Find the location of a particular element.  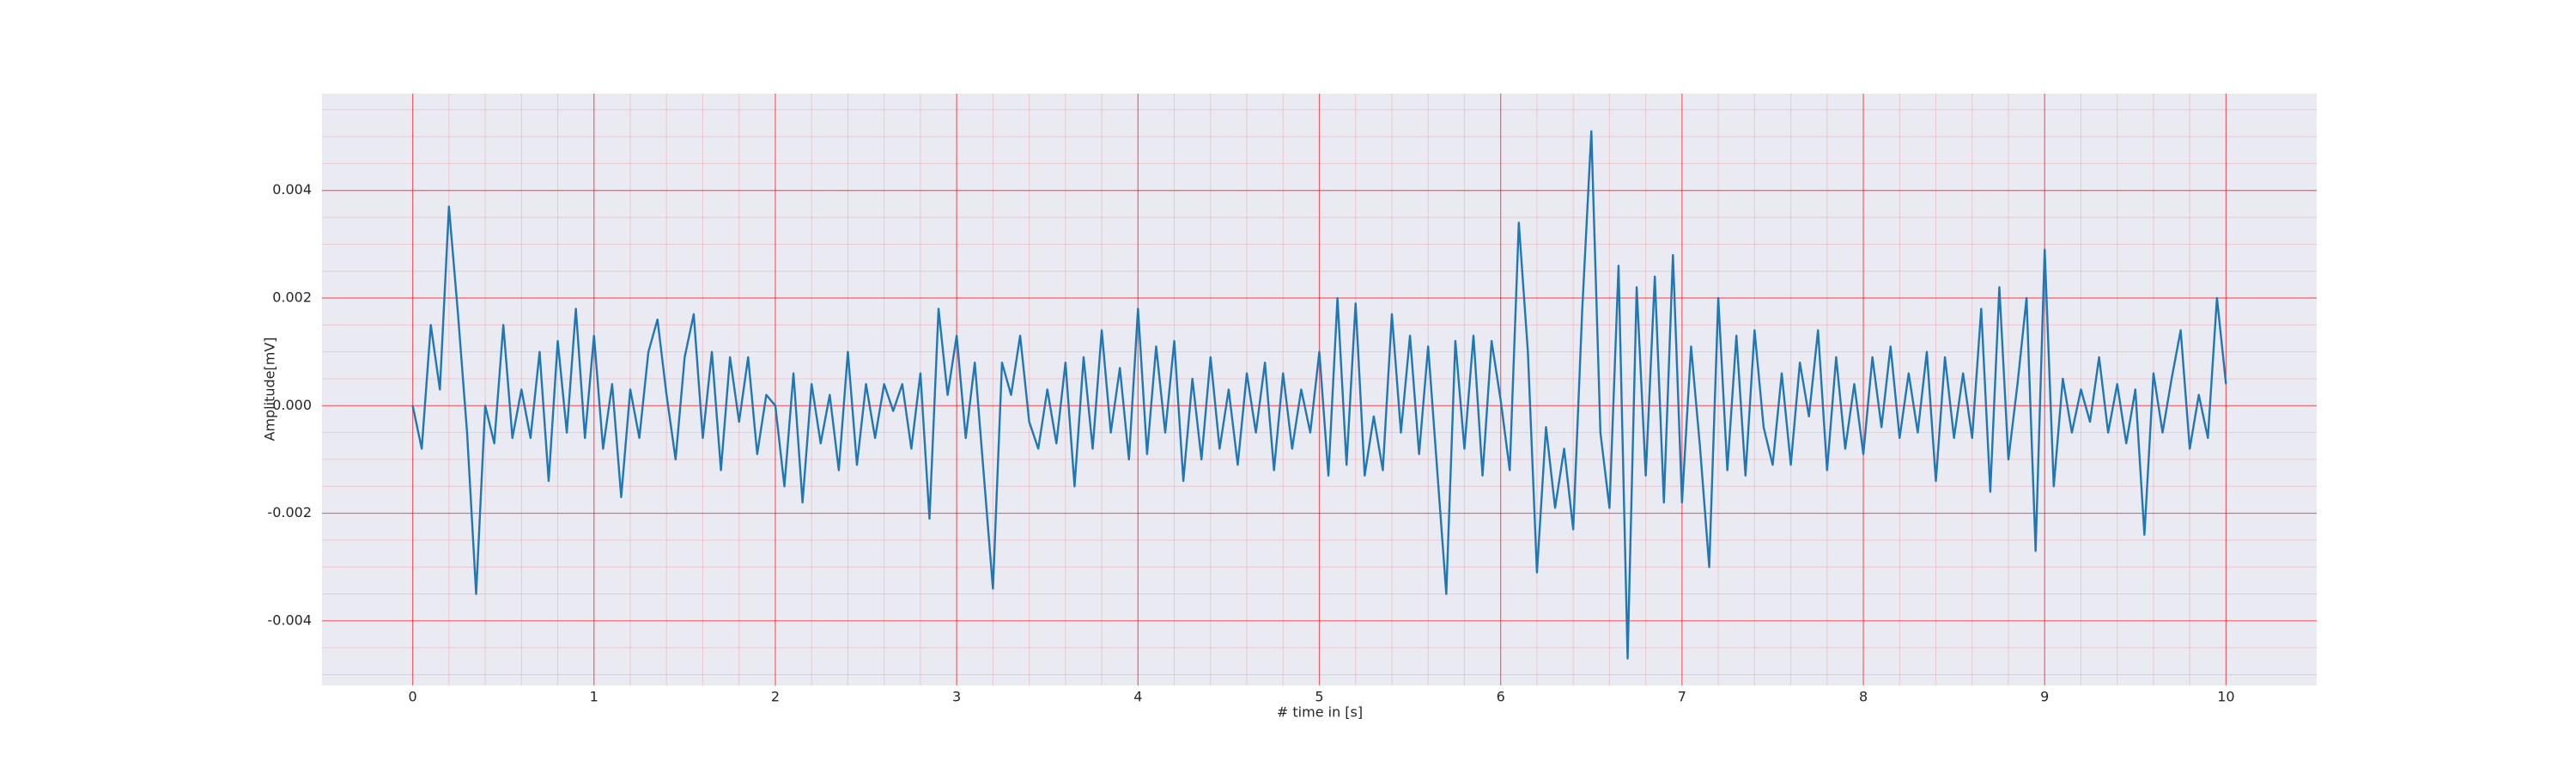

y-tick-label: -0.004 is located at coordinates (290, 620).